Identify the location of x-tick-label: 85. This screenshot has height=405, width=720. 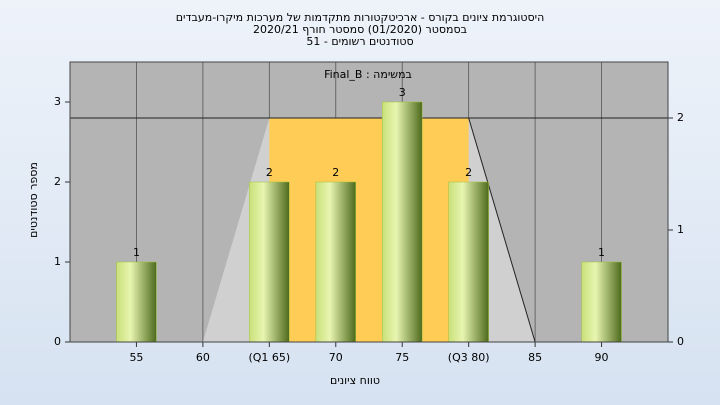
(535, 357).